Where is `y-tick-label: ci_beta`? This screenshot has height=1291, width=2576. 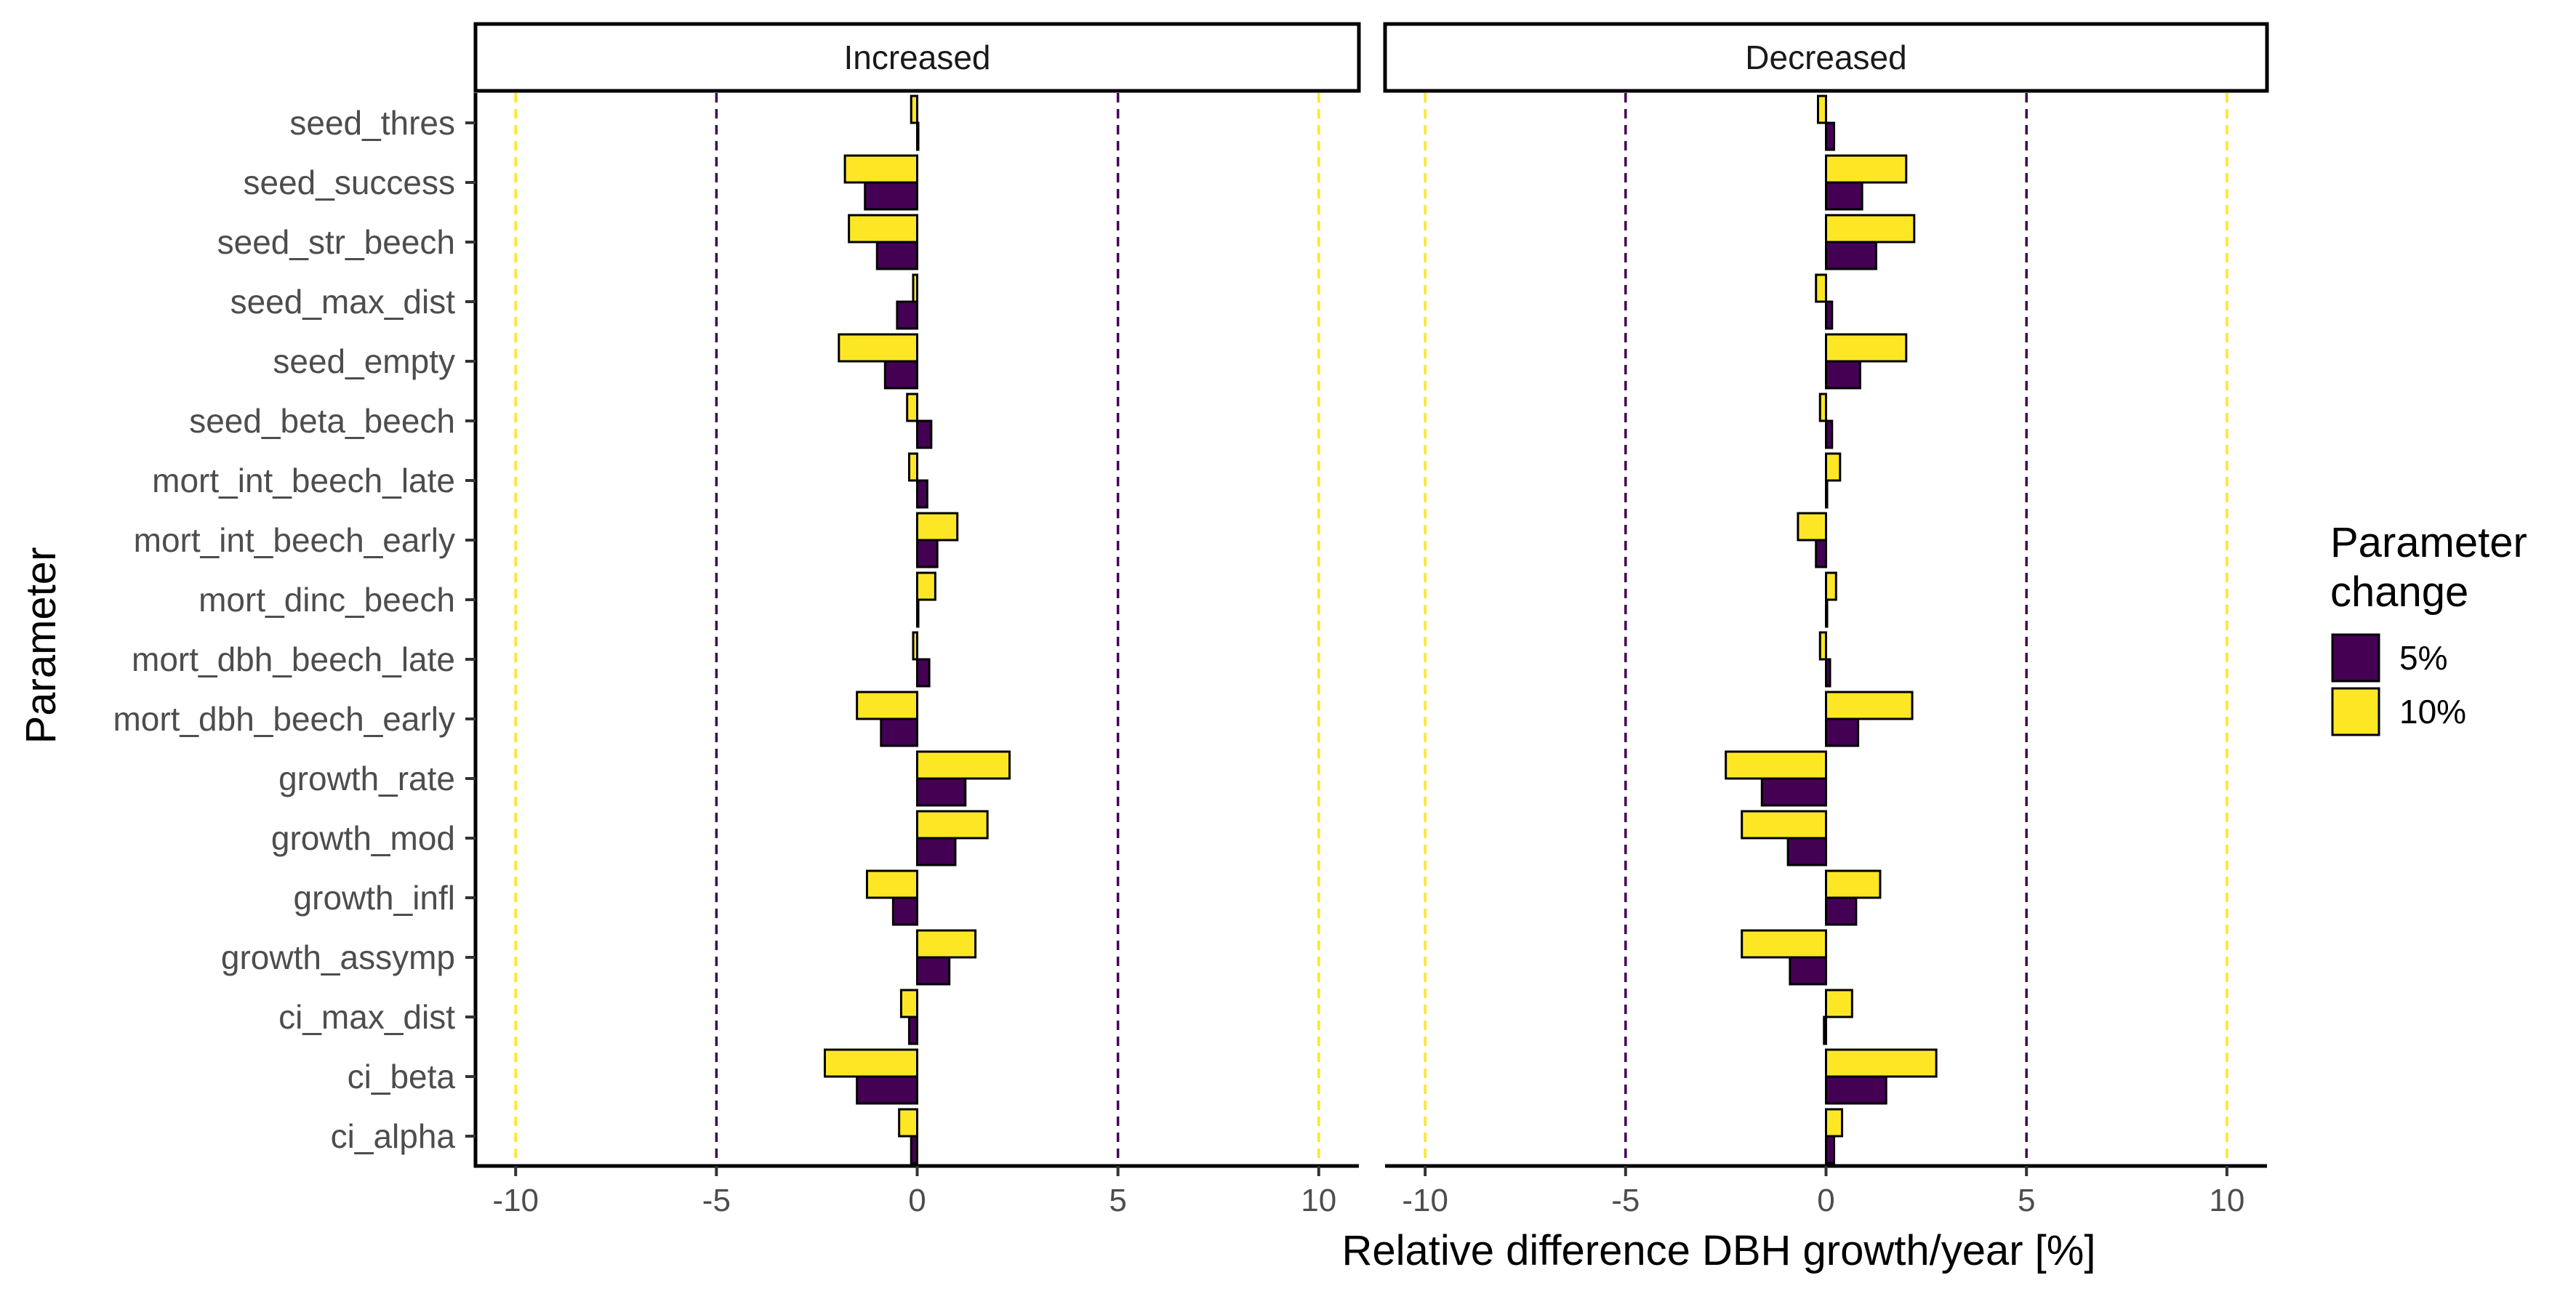
y-tick-label: ci_beta is located at coordinates (402, 1076).